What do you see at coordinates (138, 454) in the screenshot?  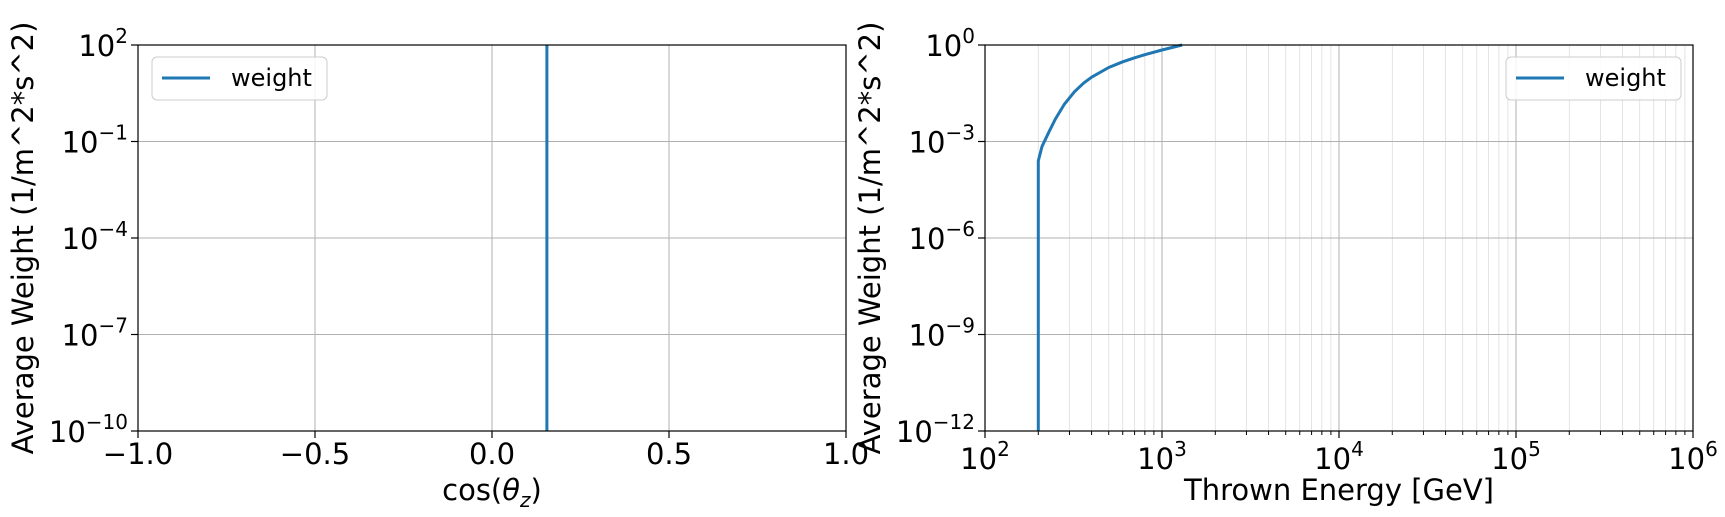 I see `x-tick-label: −1.0` at bounding box center [138, 454].